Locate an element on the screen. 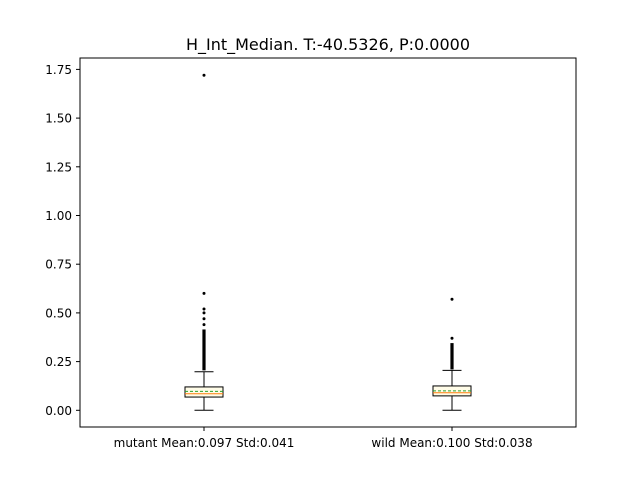 Image resolution: width=640 pixels, height=484 pixels. y-tick-label: 1.00 is located at coordinates (58, 216).